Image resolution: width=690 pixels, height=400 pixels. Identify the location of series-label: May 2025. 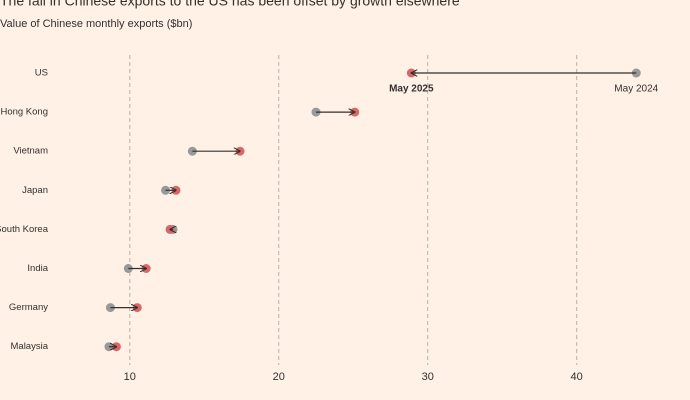
(411, 89).